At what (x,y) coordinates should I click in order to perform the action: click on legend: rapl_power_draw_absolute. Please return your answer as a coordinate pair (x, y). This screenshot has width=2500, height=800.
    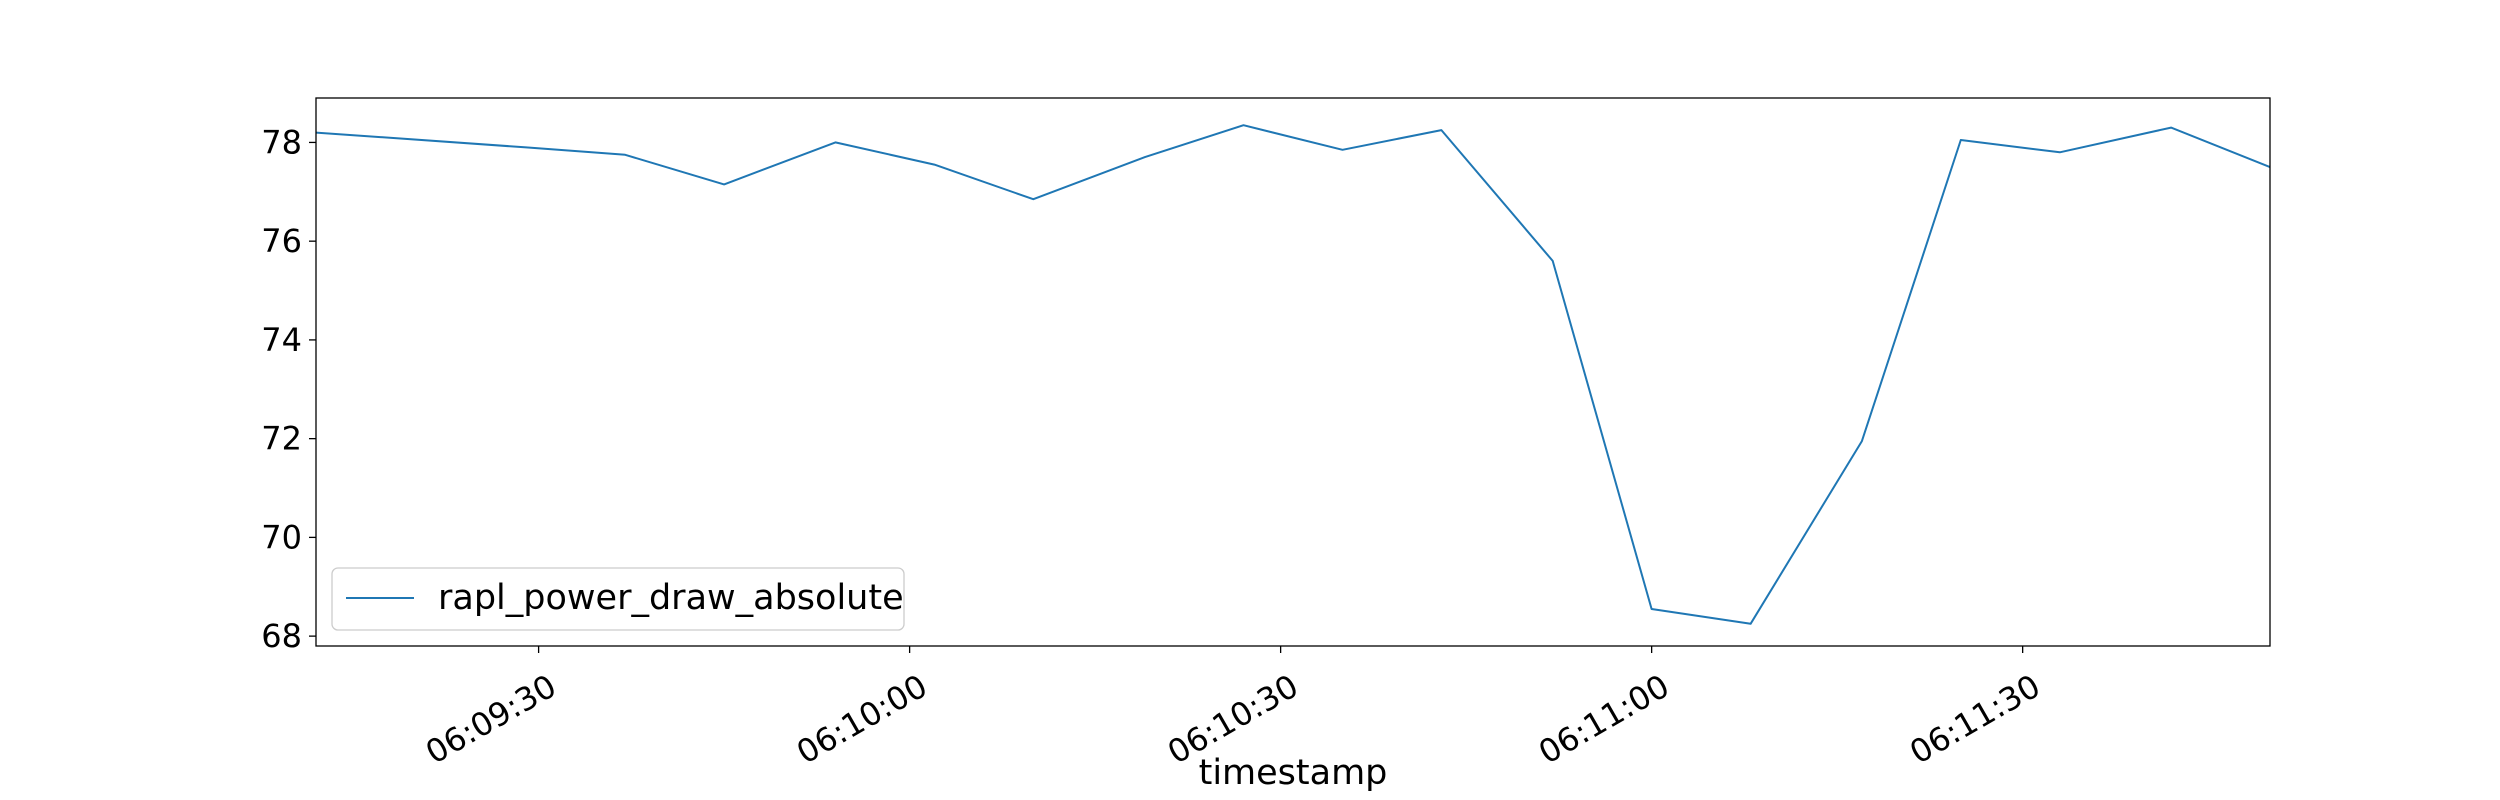
    Looking at the image, I should click on (618, 599).